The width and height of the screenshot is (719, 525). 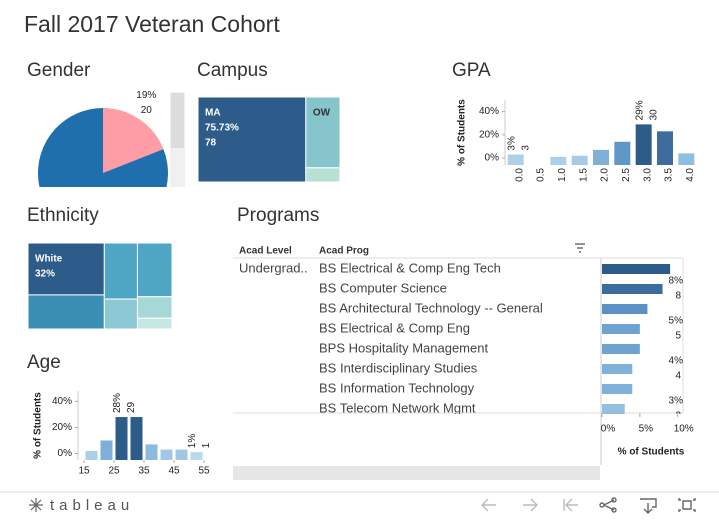 What do you see at coordinates (647, 175) in the screenshot?
I see `x-tick-label: 3.0` at bounding box center [647, 175].